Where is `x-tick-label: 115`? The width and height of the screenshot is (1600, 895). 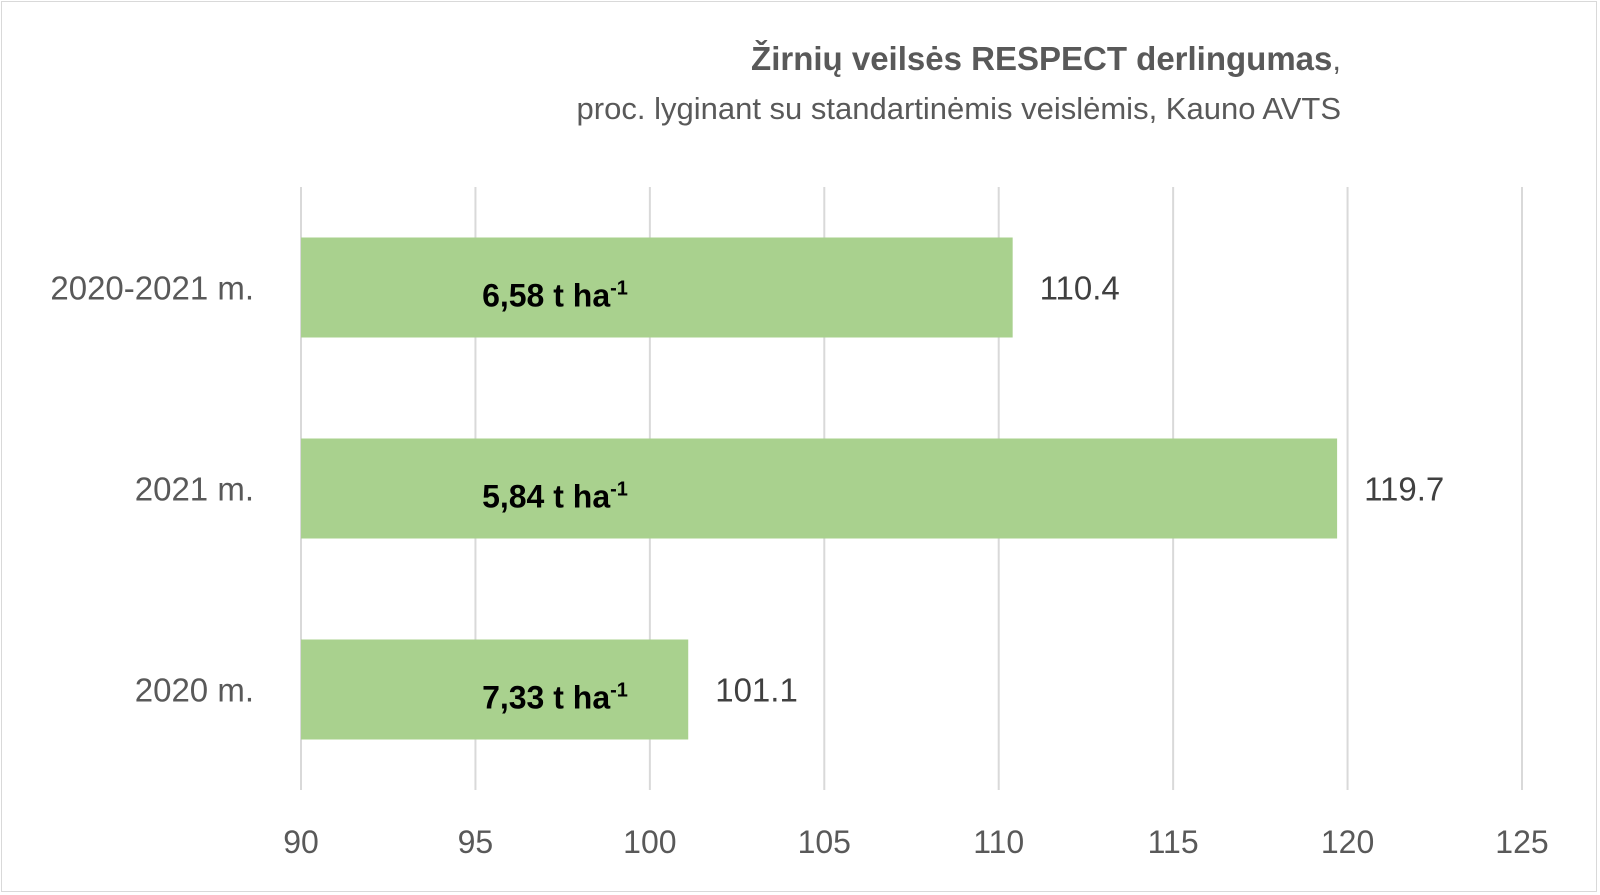
x-tick-label: 115 is located at coordinates (1173, 842).